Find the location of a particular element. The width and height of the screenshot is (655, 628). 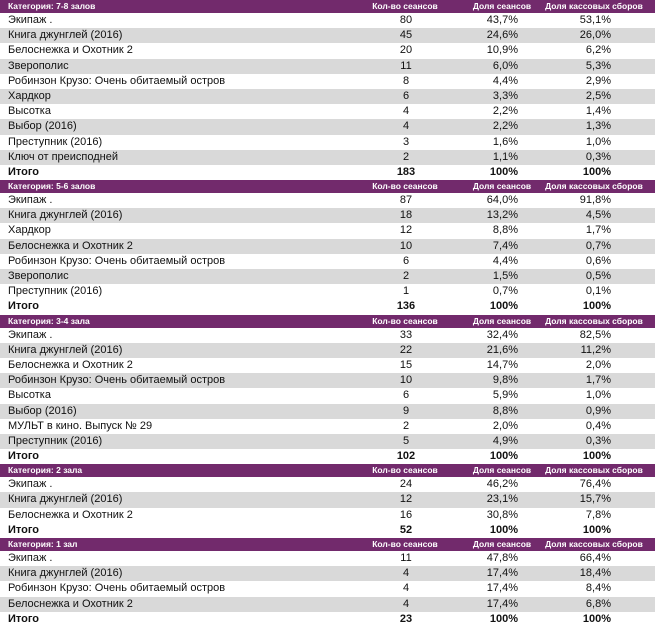

value-cell: 8 is located at coordinates (406, 80).